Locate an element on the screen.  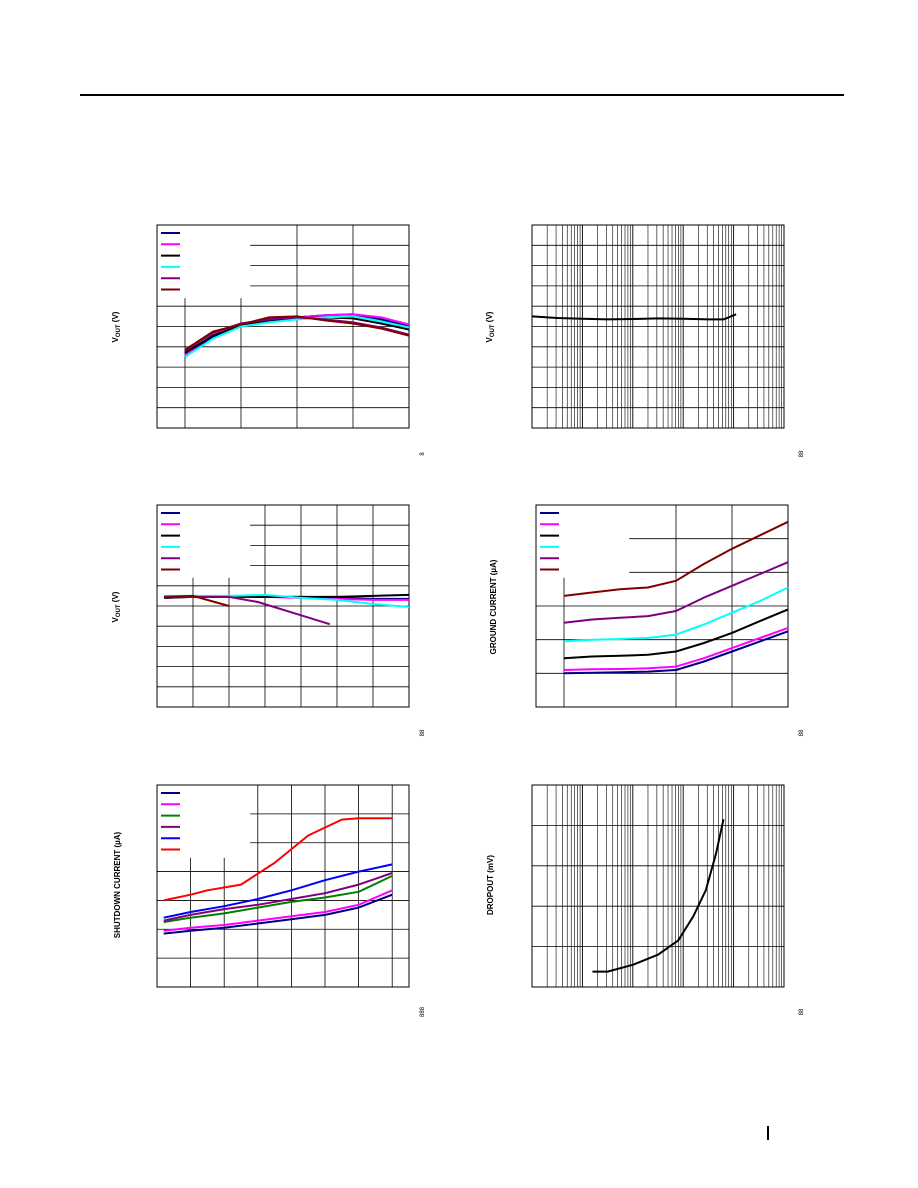
chart-4: GROUND CURRENT (µA) 88 is located at coordinates (647, 620).